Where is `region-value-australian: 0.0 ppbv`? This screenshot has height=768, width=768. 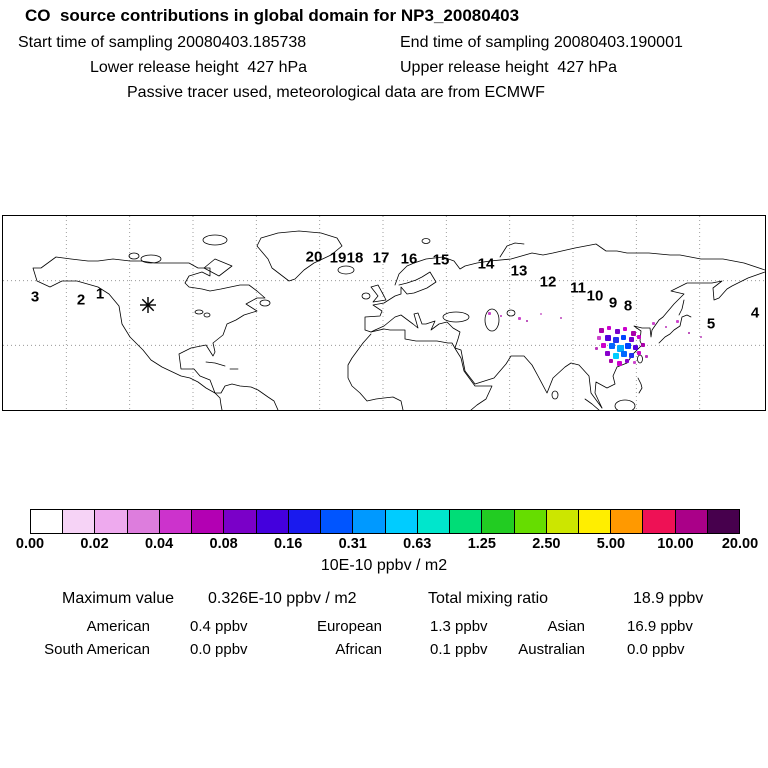
region-value-australian: 0.0 ppbv is located at coordinates (656, 649).